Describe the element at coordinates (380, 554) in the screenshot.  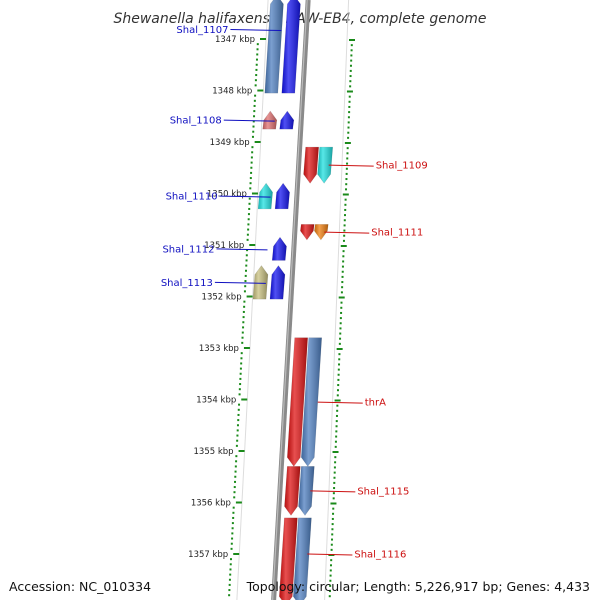
I see `gene-label-shal_1116: Shal_1116` at that location.